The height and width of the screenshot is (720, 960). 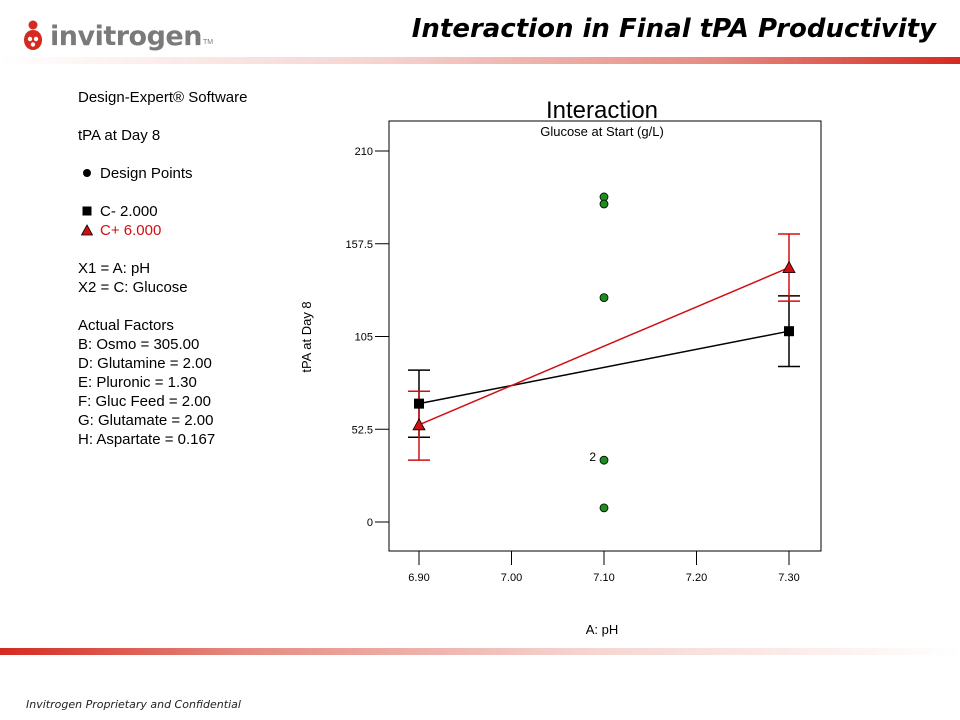 I want to click on x2-label: X2 = C: Glucose, so click(x=133, y=287).